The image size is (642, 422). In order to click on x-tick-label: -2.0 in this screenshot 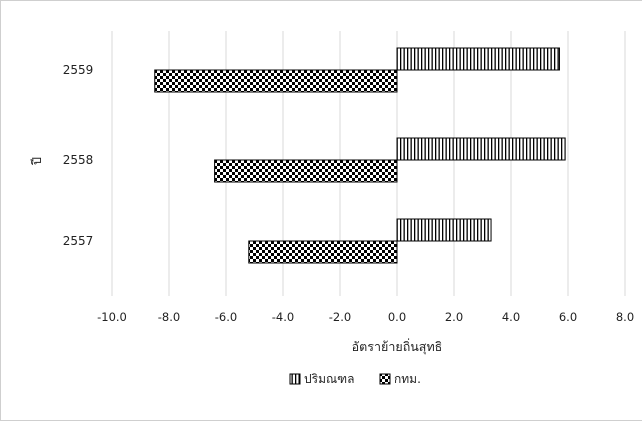, I will do `click(340, 317)`.